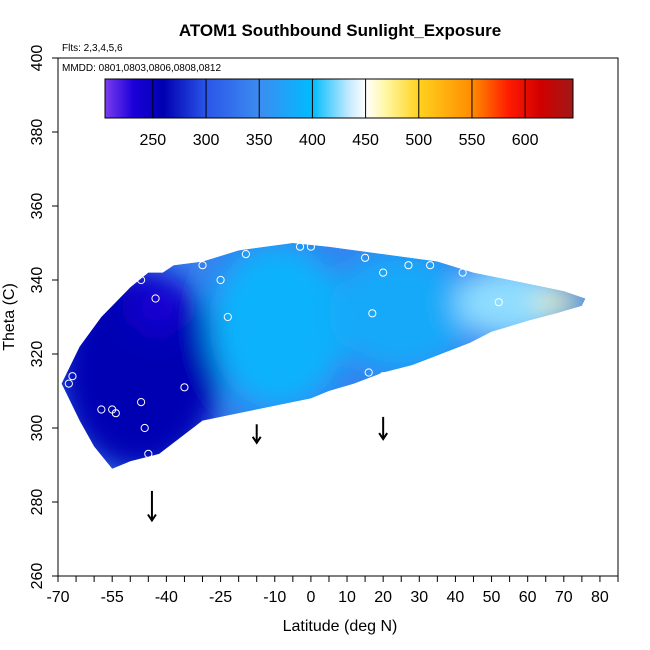 The height and width of the screenshot is (650, 650). Describe the element at coordinates (600, 597) in the screenshot. I see `x-tick-label: 80` at that location.